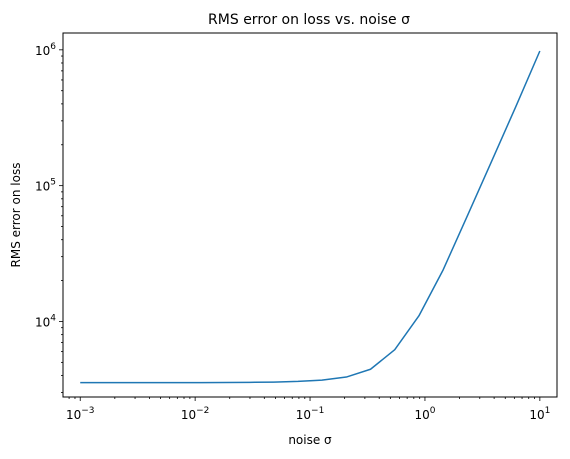  I want to click on chart-title: RMS error on loss vs. noise σ, so click(309, 20).